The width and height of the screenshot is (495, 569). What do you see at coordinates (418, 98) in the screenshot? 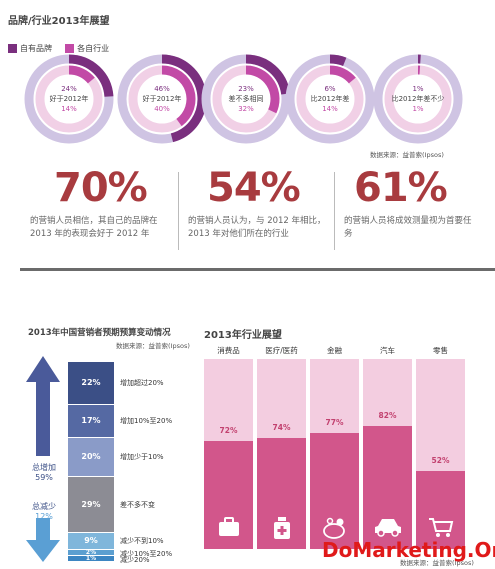
I see `donut-label: 比2012年差不少` at bounding box center [418, 98].